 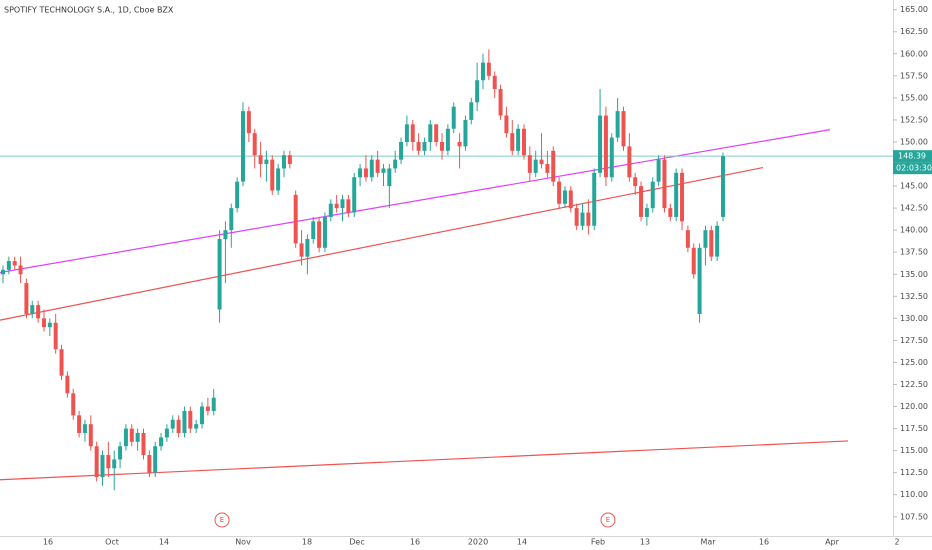 What do you see at coordinates (914, 31) in the screenshot?
I see `y-tick-label: 162.50` at bounding box center [914, 31].